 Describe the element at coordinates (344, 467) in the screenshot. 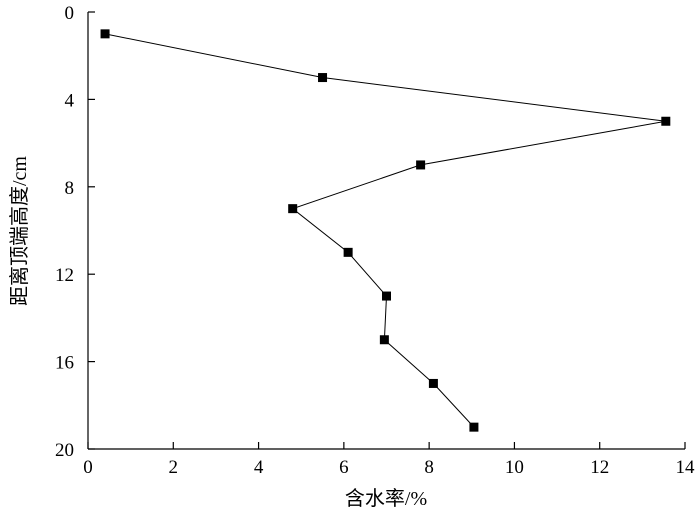

I see `x-tick-label: 6` at that location.